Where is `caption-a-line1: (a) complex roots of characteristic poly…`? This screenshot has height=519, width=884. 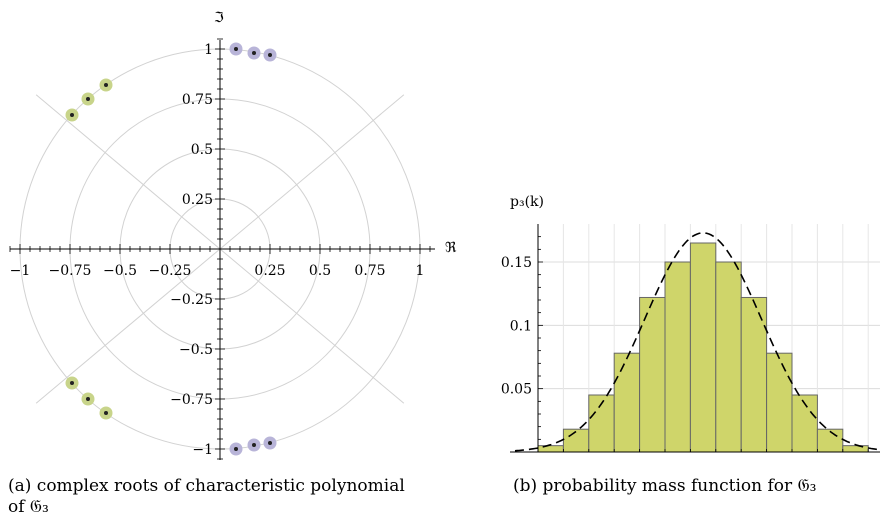
caption-a-line1: (a) complex roots of characteristic poly… is located at coordinates (206, 486).